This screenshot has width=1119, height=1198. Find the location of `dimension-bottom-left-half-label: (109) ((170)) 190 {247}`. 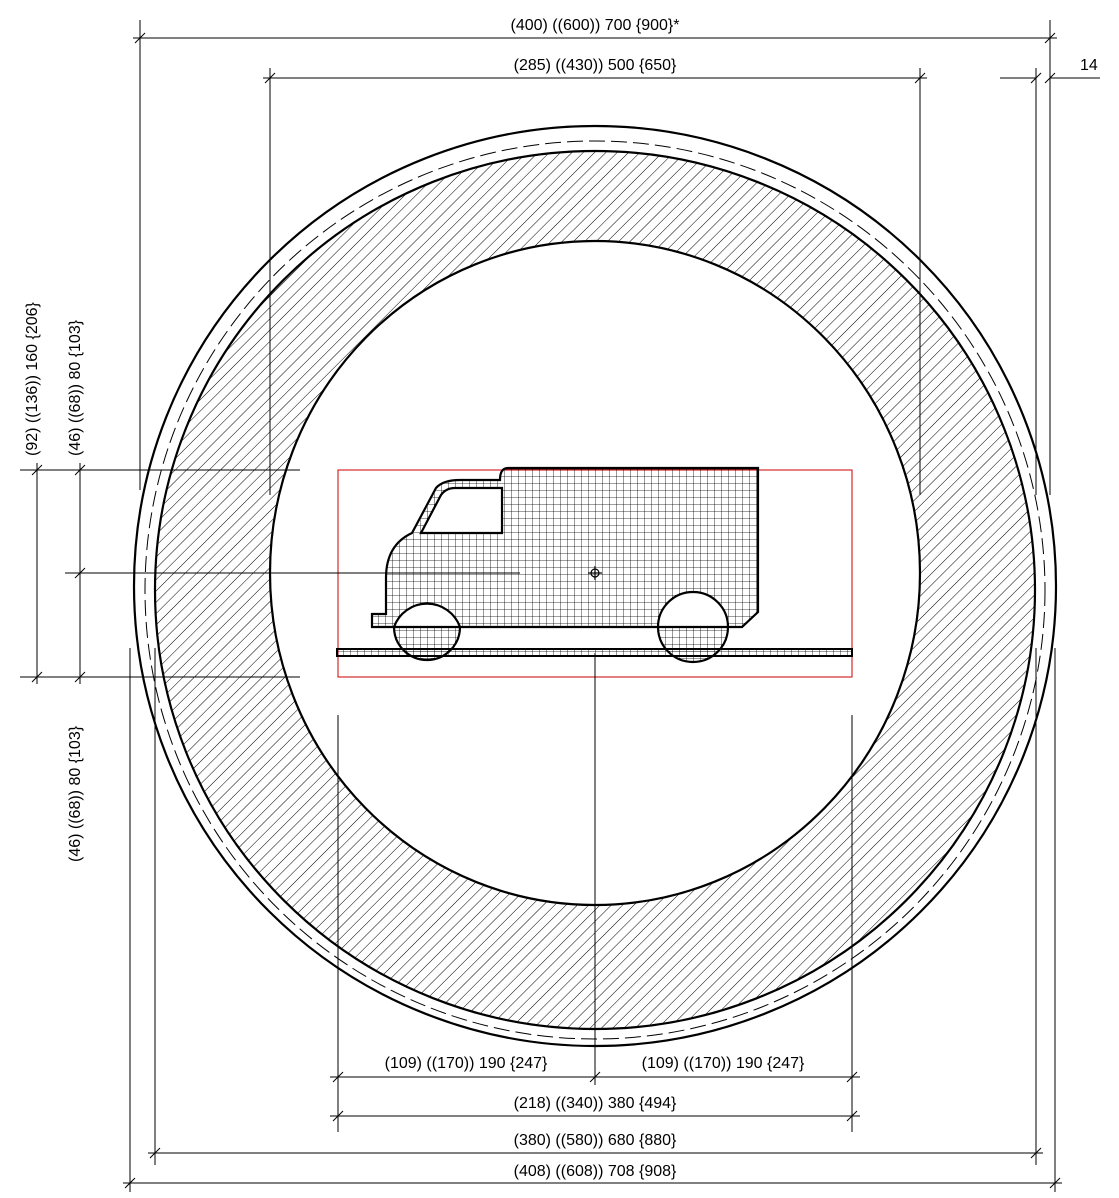

dimension-bottom-left-half-label: (109) ((170)) 190 {247} is located at coordinates (466, 1063).